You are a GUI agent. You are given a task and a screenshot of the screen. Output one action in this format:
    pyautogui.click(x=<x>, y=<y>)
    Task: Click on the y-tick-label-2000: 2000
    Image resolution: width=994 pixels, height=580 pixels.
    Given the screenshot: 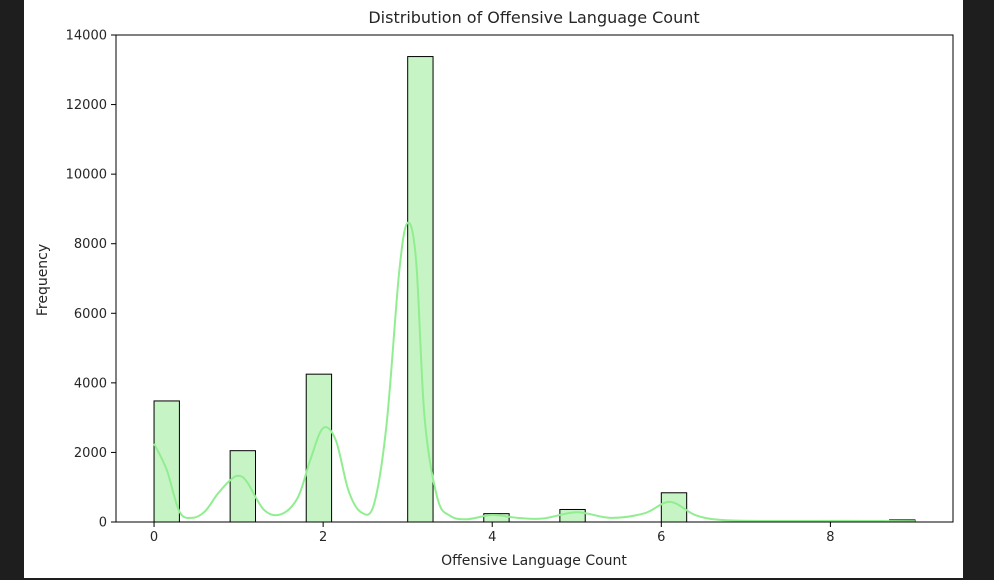 What is the action you would take?
    pyautogui.click(x=90, y=453)
    